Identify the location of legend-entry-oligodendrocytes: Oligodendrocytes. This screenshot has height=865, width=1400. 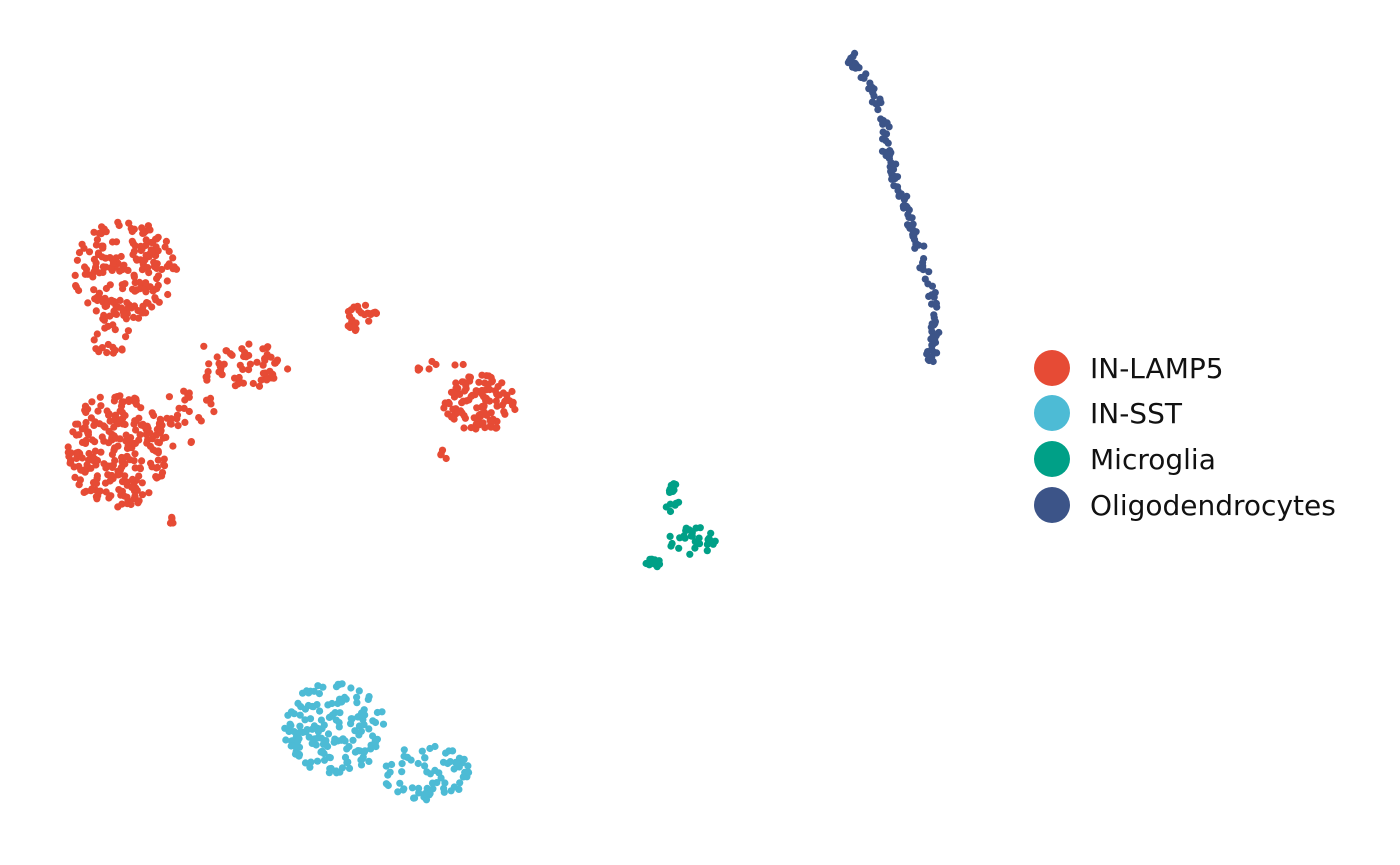
(1185, 505).